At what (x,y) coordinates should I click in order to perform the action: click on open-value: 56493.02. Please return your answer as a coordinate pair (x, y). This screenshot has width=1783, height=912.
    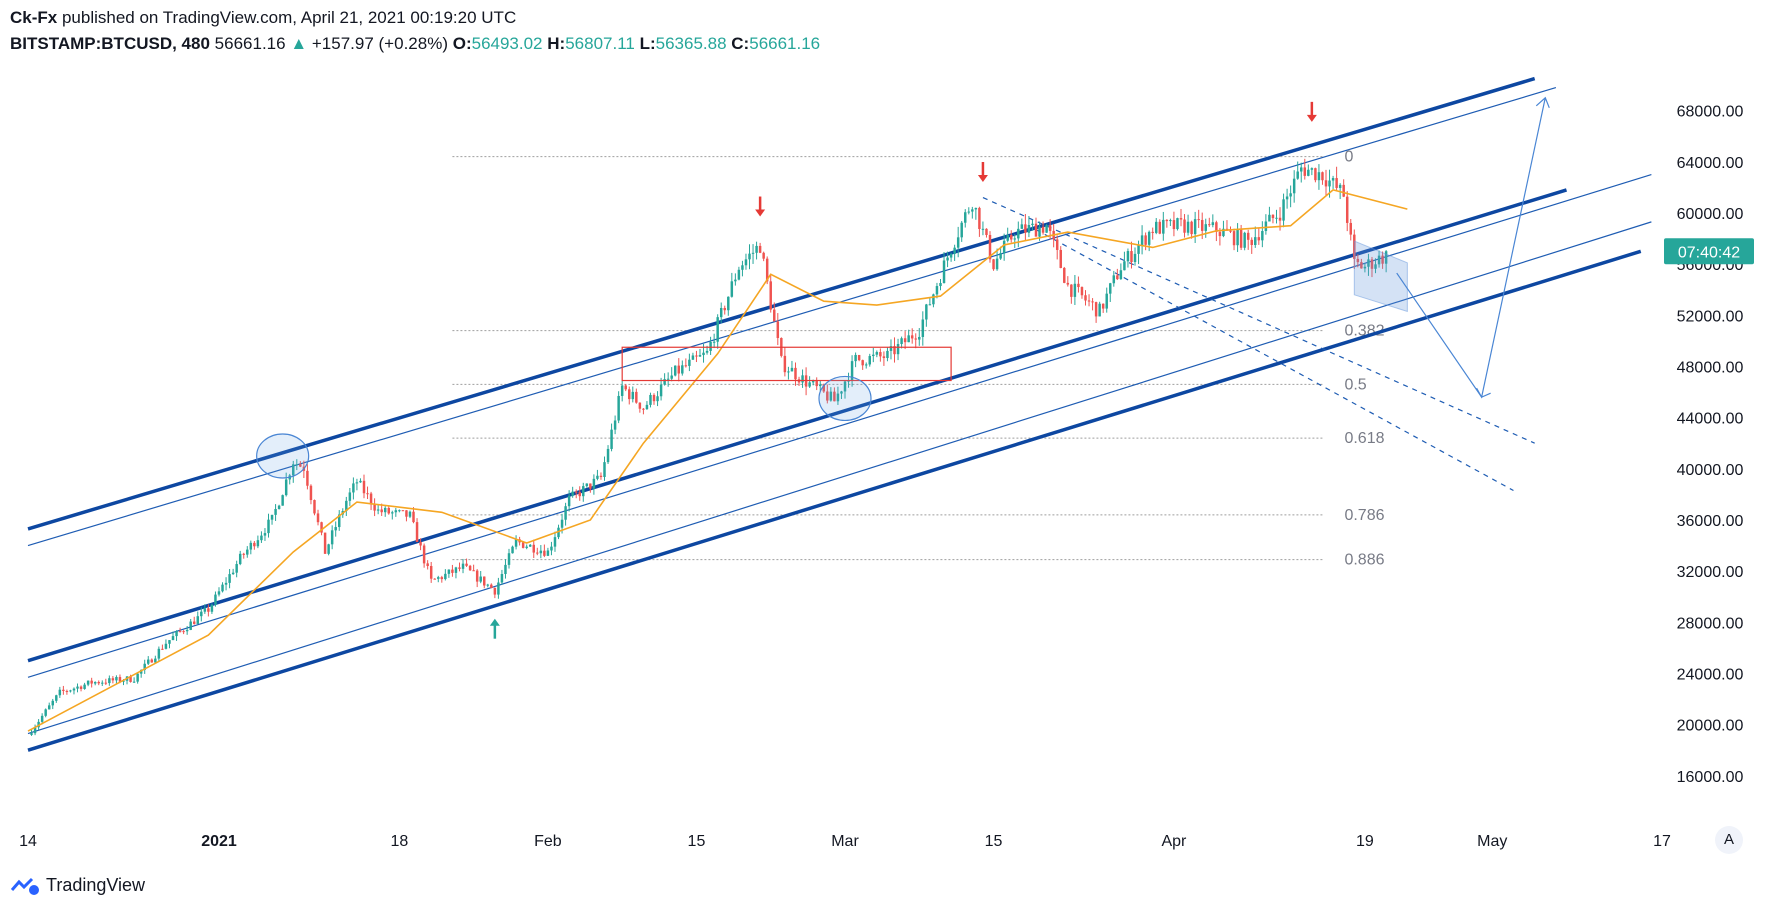
    Looking at the image, I should click on (507, 43).